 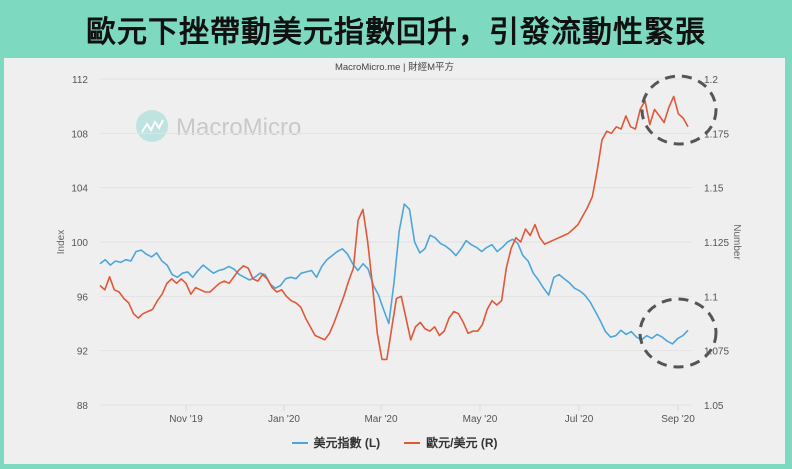 What do you see at coordinates (678, 333) in the screenshot?
I see `dxy-highlight-circle` at bounding box center [678, 333].